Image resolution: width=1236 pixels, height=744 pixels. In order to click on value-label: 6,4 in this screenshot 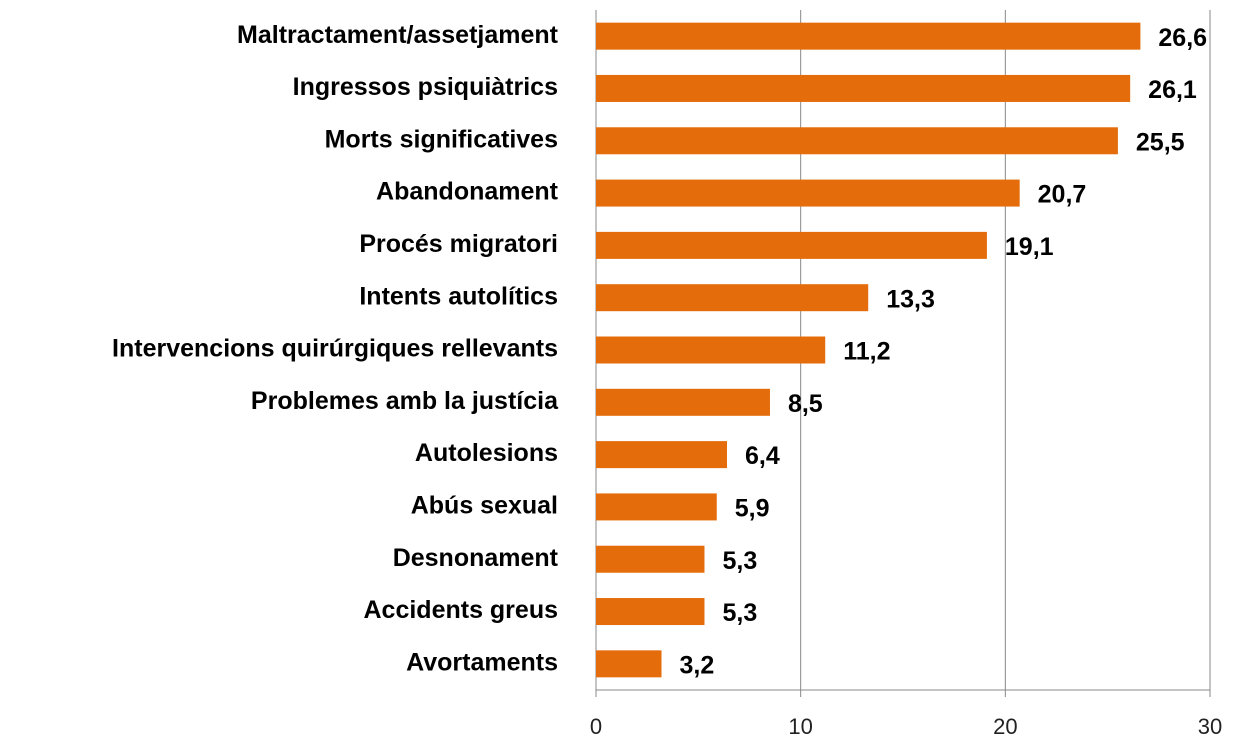, I will do `click(762, 456)`.